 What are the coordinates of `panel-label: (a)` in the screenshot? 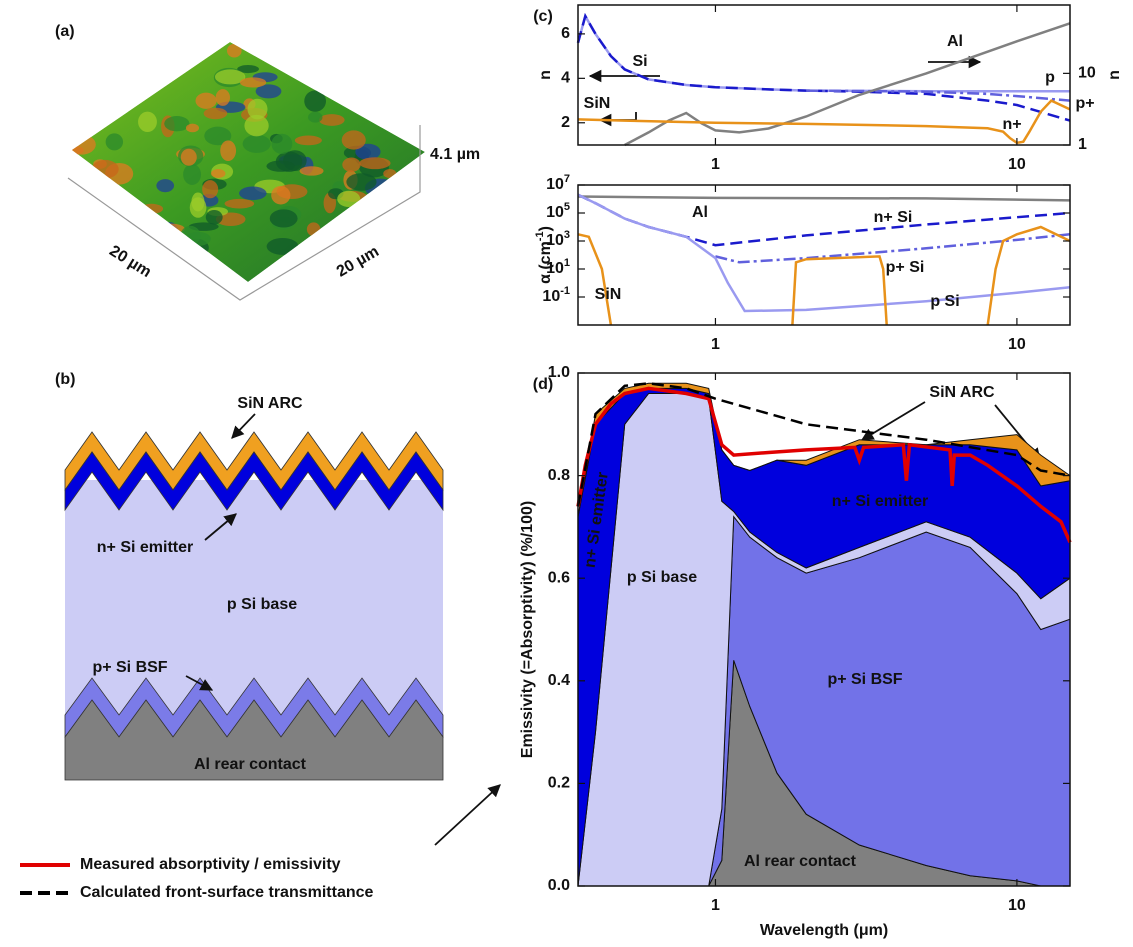 It's located at (65, 31).